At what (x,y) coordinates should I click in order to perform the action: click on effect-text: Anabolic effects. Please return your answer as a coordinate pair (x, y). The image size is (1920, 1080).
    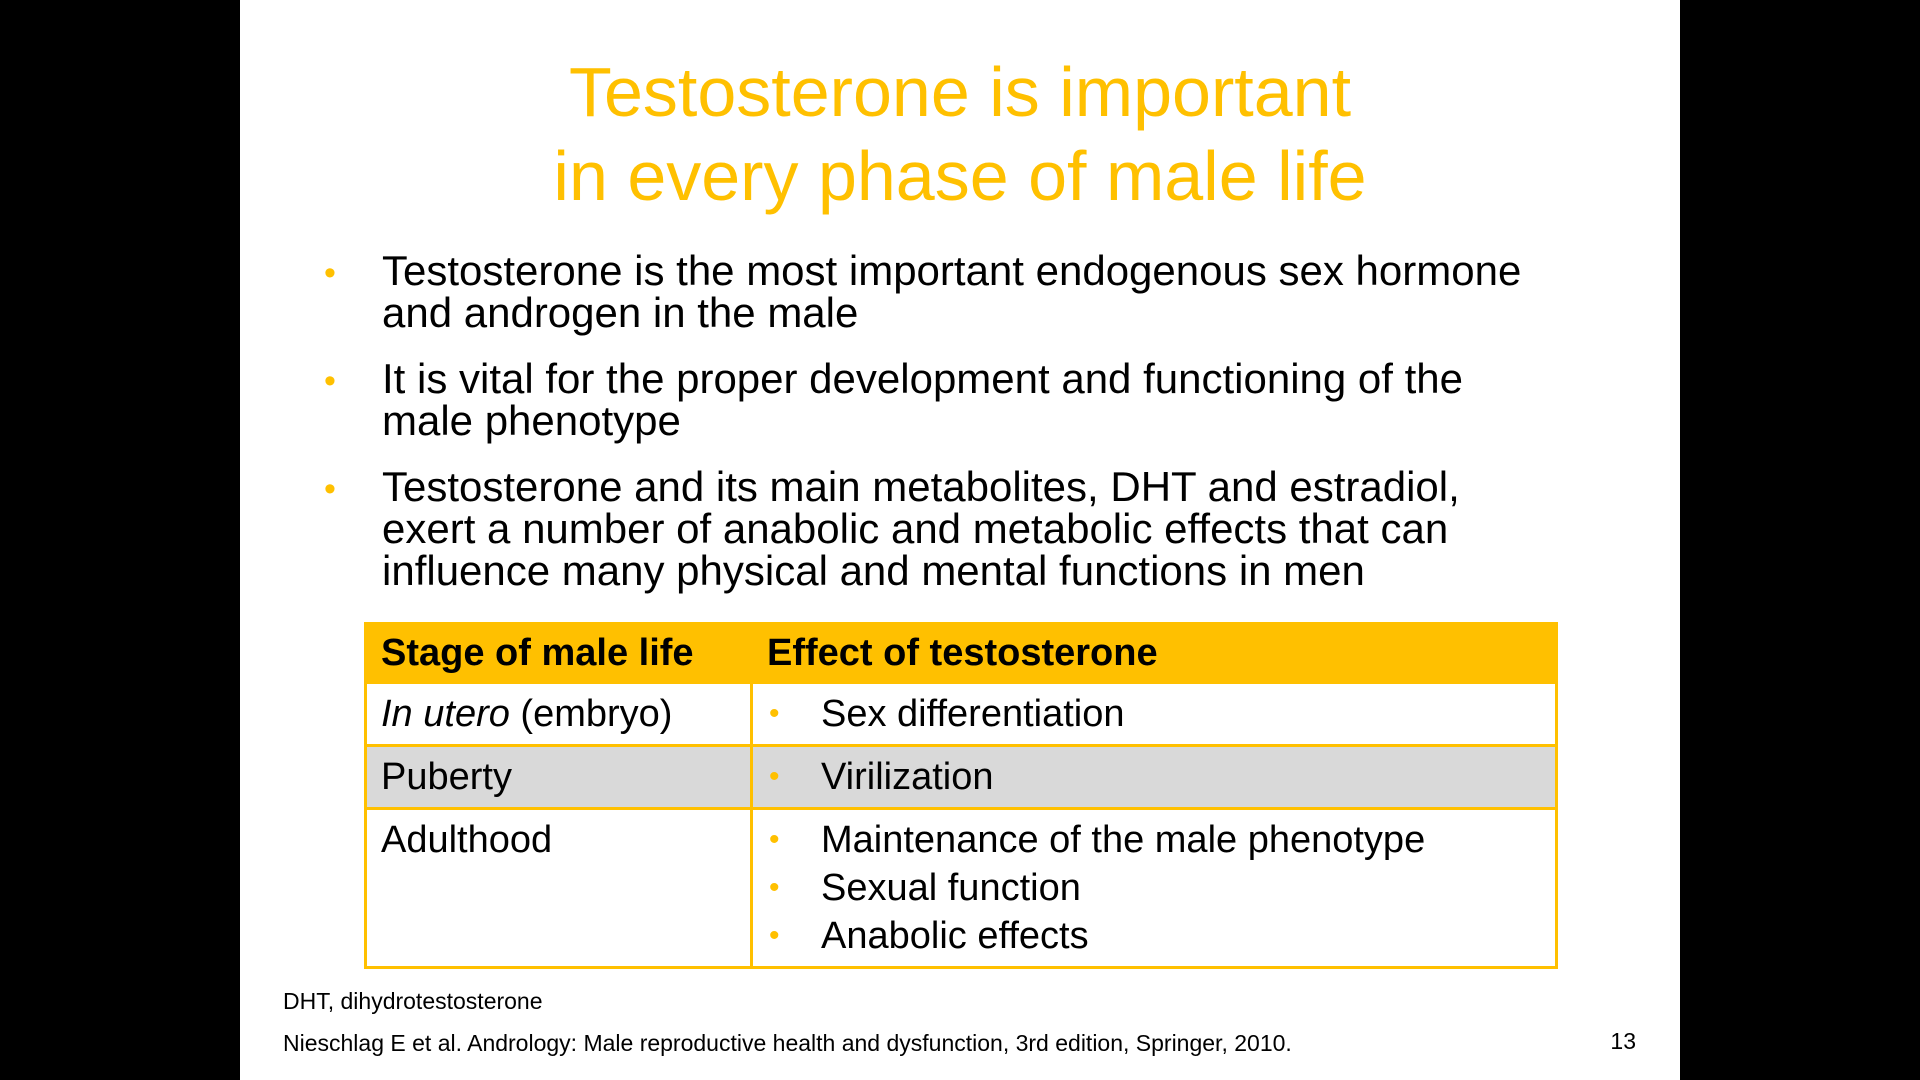
    Looking at the image, I should click on (955, 936).